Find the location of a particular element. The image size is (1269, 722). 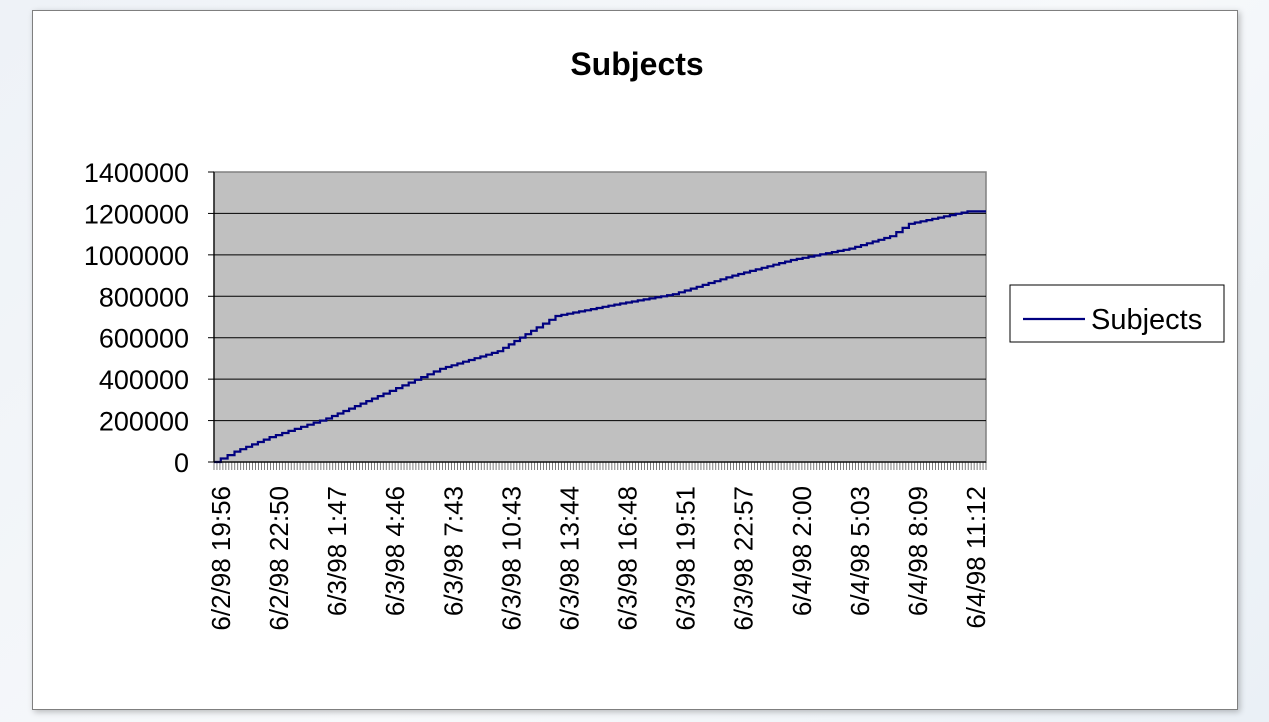

x-tick-label-12: 6/4/98 8:09 is located at coordinates (918, 551).